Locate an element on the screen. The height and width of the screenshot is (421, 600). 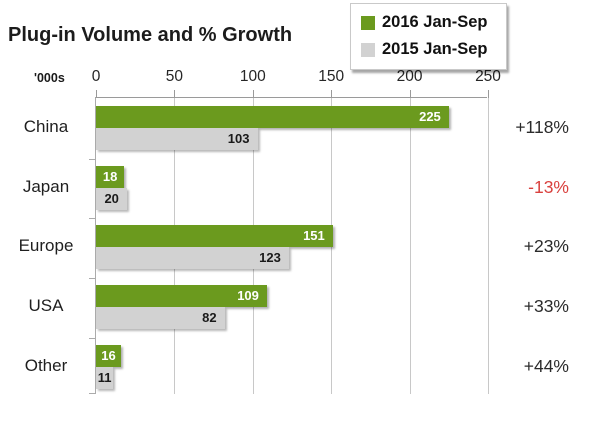
bar-2016-other: 16 is located at coordinates (109, 356).